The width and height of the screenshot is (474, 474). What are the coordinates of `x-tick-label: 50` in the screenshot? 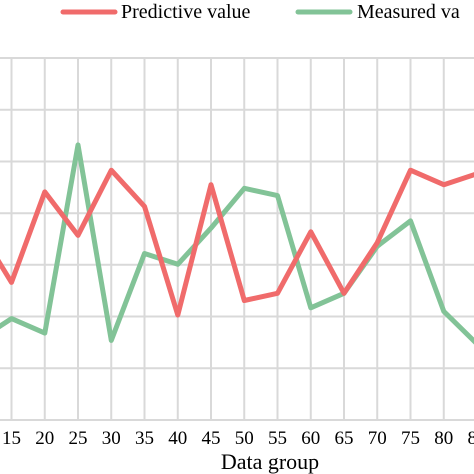 It's located at (244, 438).